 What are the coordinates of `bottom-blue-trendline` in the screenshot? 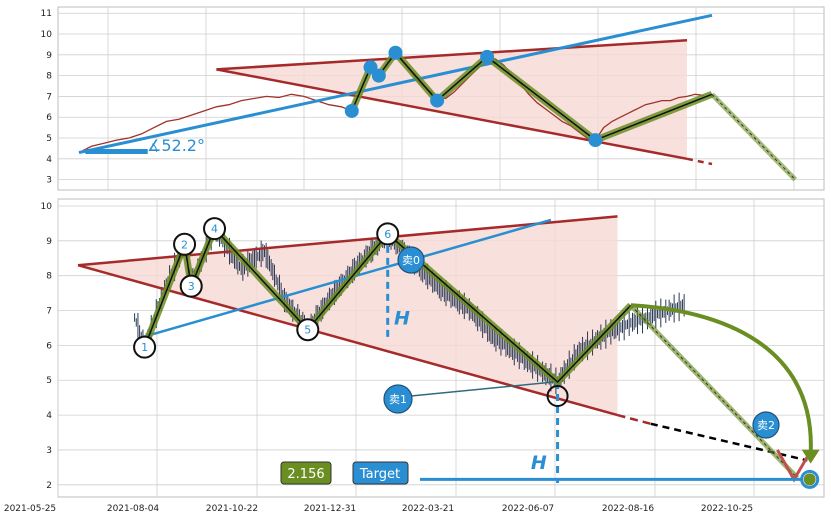 It's located at (344, 279).